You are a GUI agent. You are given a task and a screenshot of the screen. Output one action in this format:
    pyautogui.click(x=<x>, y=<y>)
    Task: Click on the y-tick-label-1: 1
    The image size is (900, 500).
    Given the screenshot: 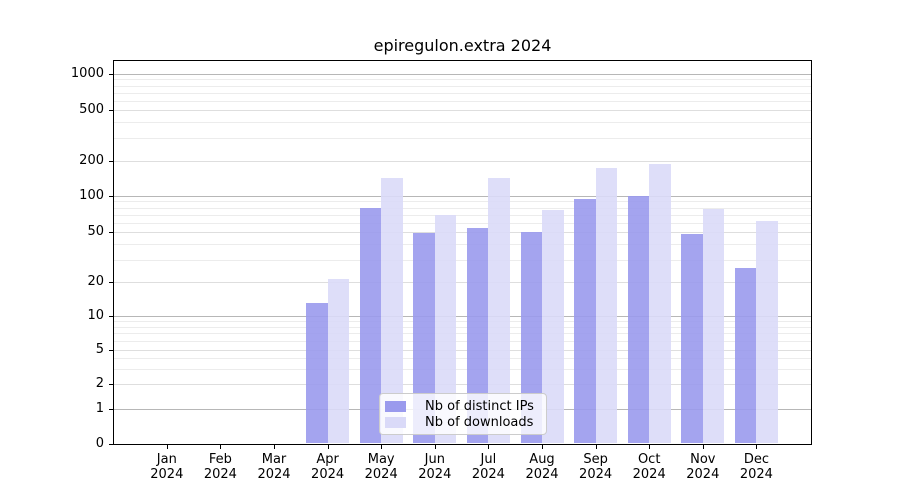 What is the action you would take?
    pyautogui.click(x=99, y=408)
    